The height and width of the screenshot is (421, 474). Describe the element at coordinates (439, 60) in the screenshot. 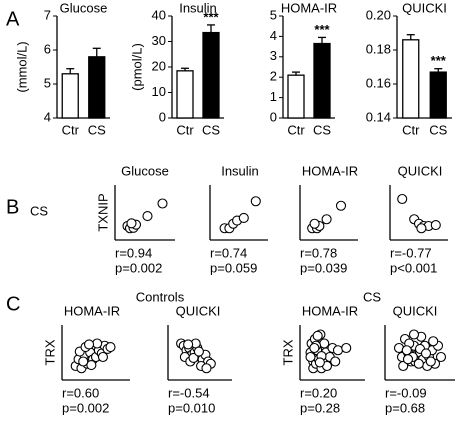

I see `significance: ***` at that location.